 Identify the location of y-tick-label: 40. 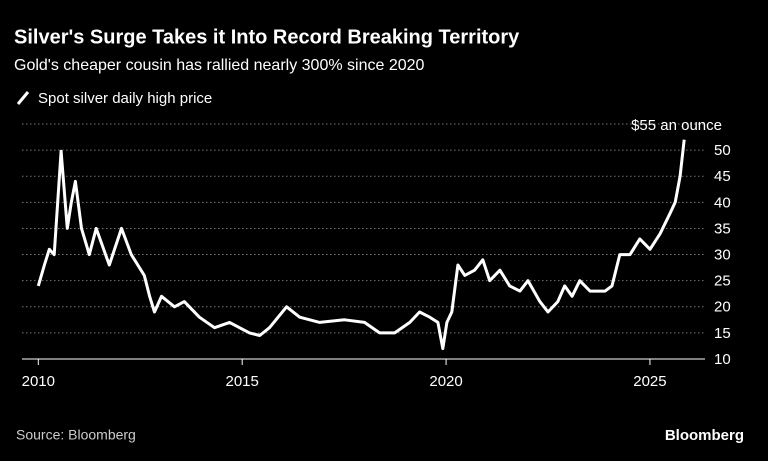
(722, 202).